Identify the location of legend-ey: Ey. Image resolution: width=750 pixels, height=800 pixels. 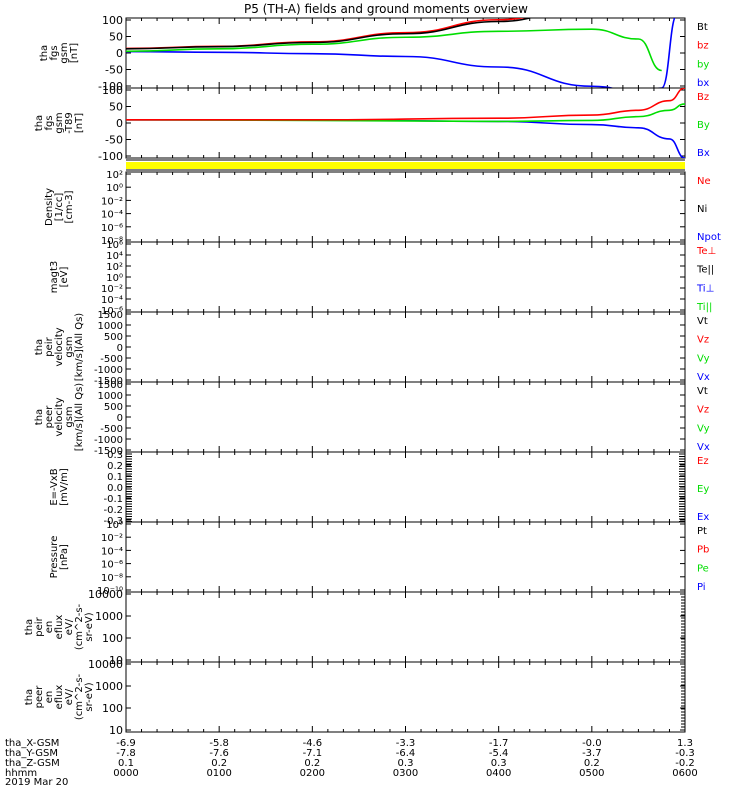
(703, 489).